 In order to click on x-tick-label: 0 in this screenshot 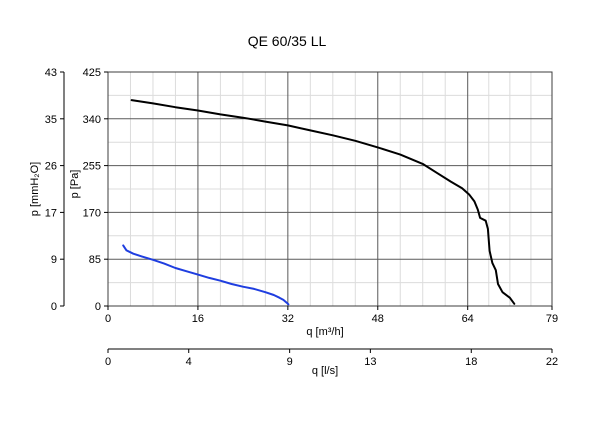, I will do `click(108, 319)`.